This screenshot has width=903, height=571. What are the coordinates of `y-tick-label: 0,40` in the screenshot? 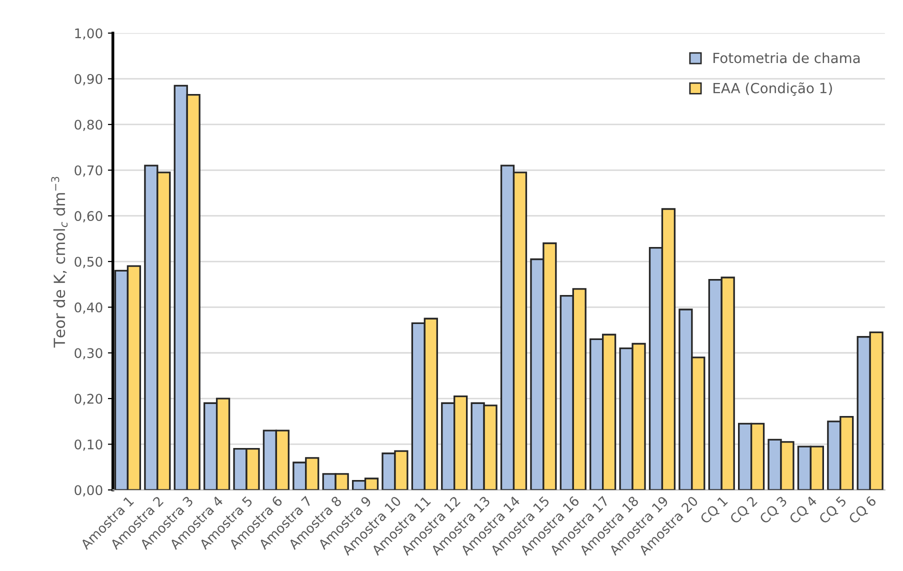 It's located at (88, 308).